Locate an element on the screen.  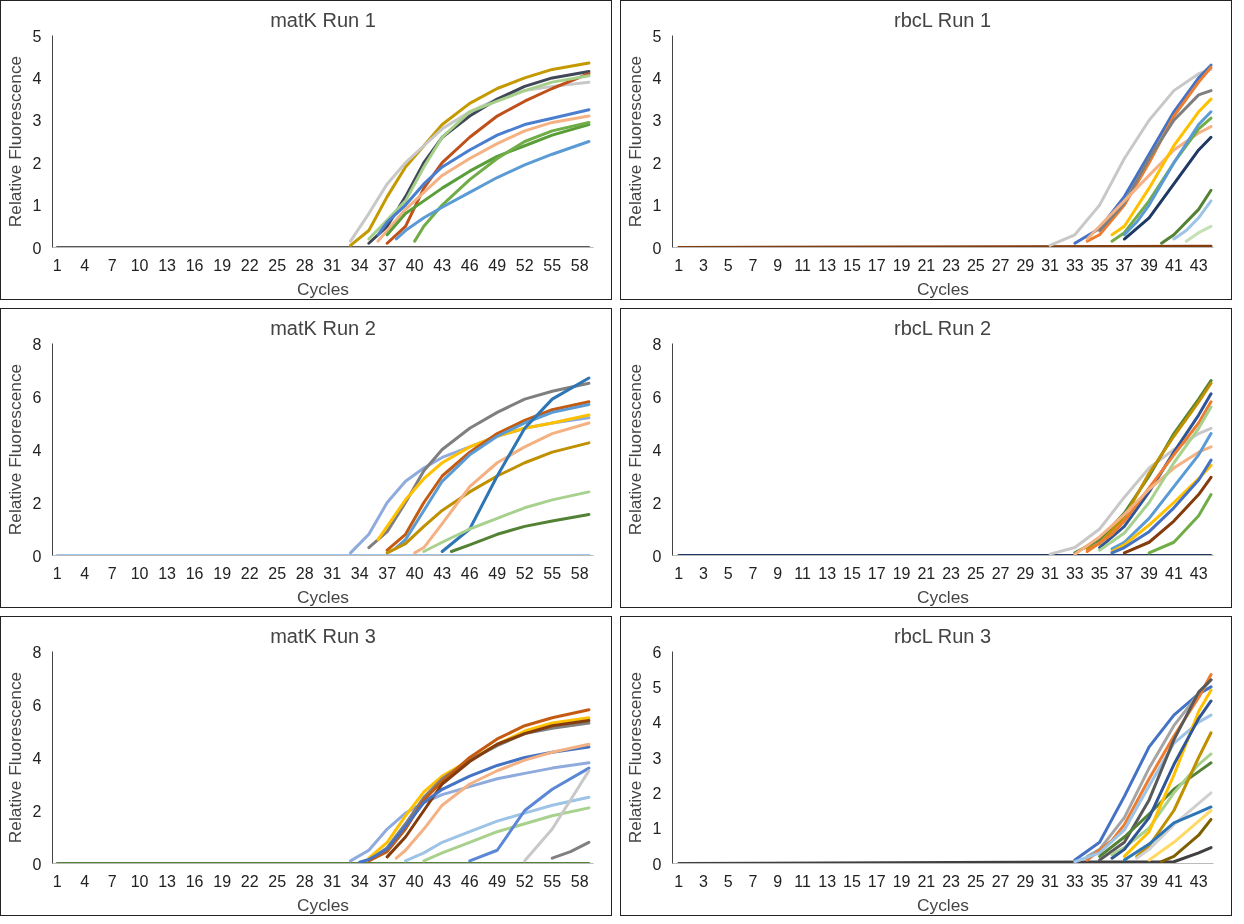
x-tick-label: 31 is located at coordinates (1050, 265).